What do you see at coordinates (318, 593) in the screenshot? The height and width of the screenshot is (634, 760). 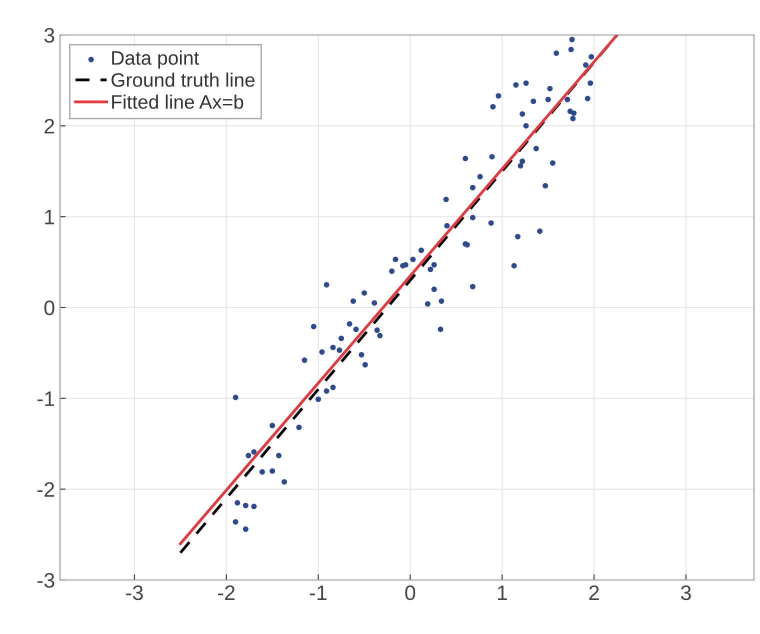 I see `x-tick-label: -1` at bounding box center [318, 593].